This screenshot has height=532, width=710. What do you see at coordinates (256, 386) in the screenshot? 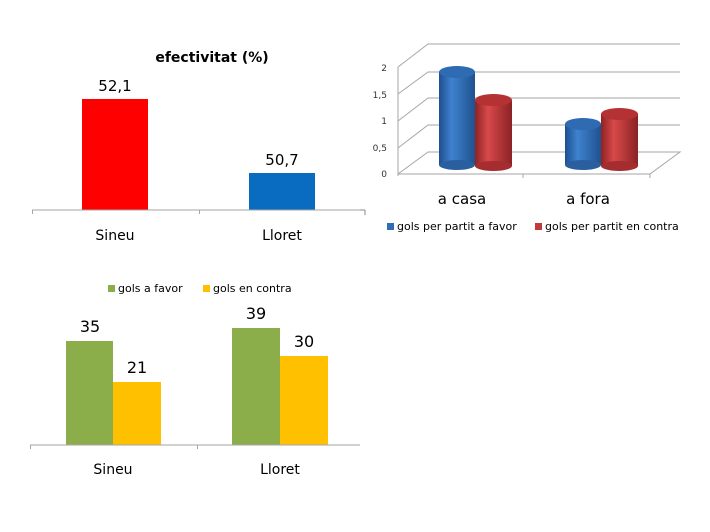
I see `bar-lloret-favor` at bounding box center [256, 386].